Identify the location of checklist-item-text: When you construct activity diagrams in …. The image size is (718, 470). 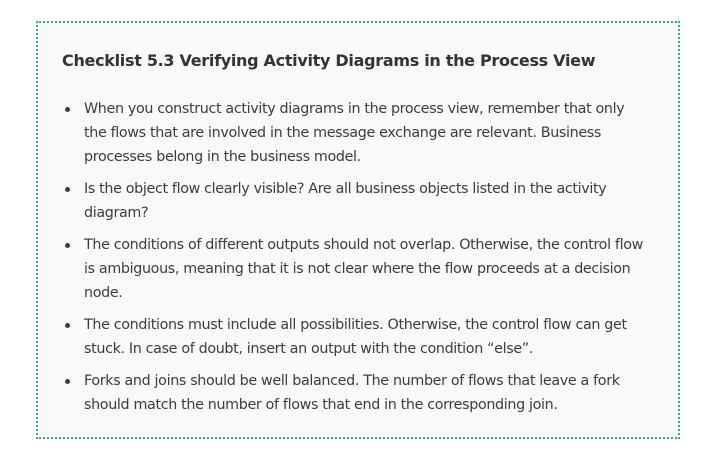
(354, 133).